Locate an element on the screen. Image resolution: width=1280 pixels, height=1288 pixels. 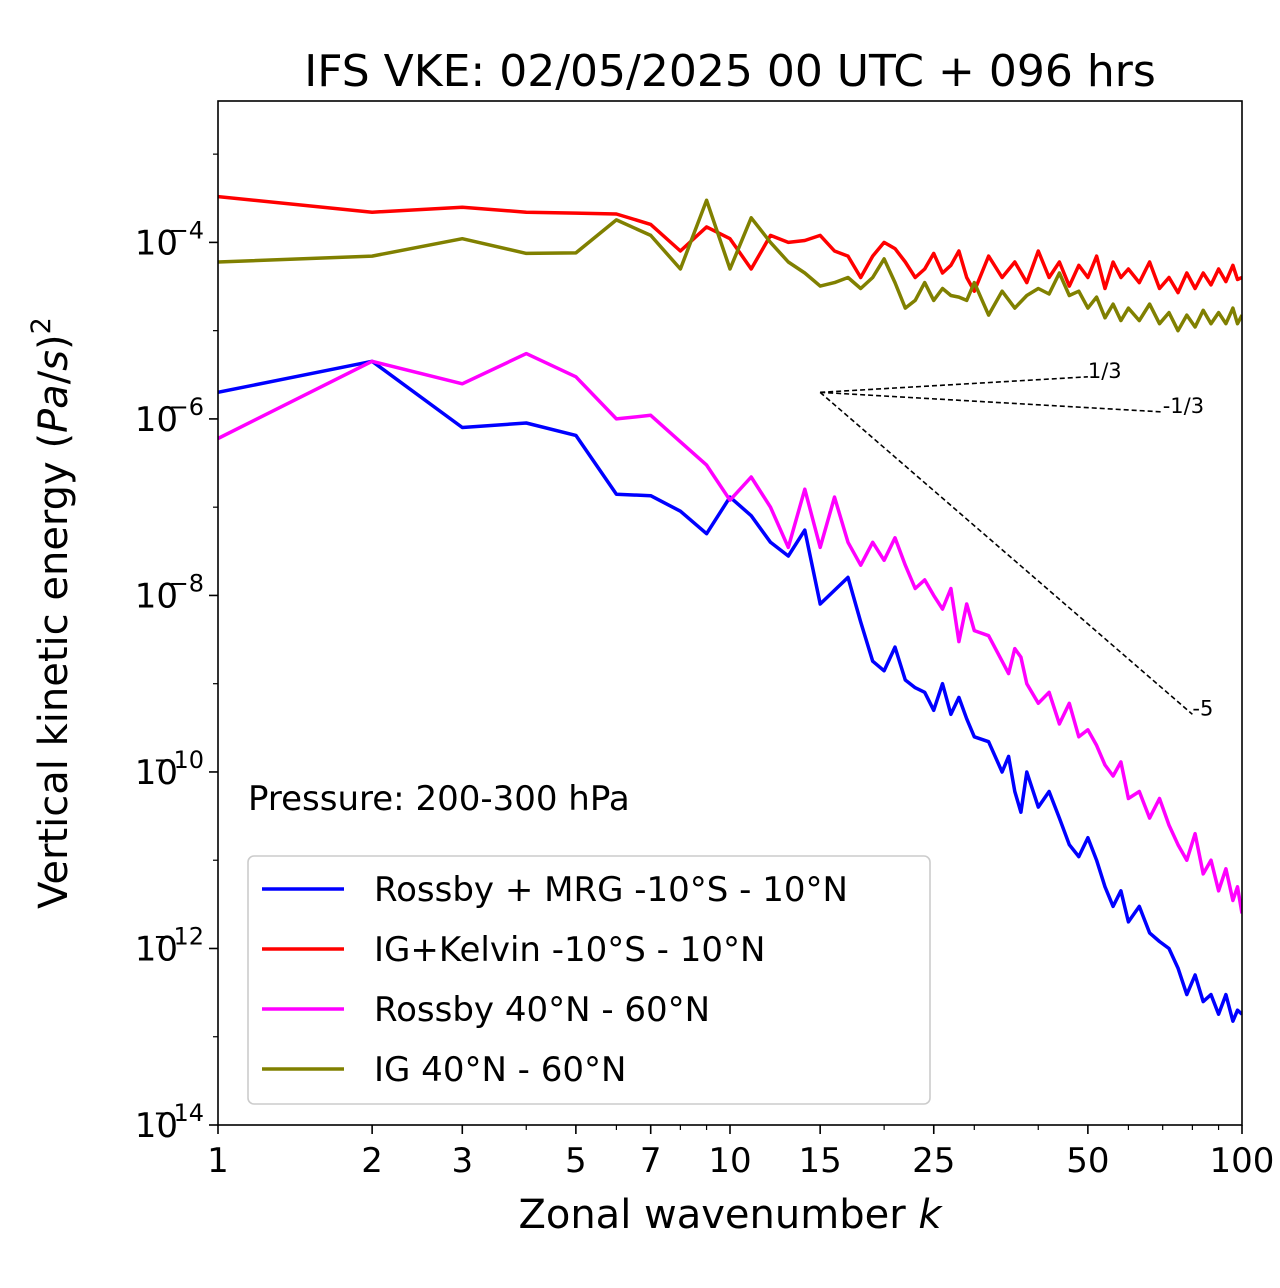
x-axis-label: Zonal wavenumber k is located at coordinates (730, 1215).